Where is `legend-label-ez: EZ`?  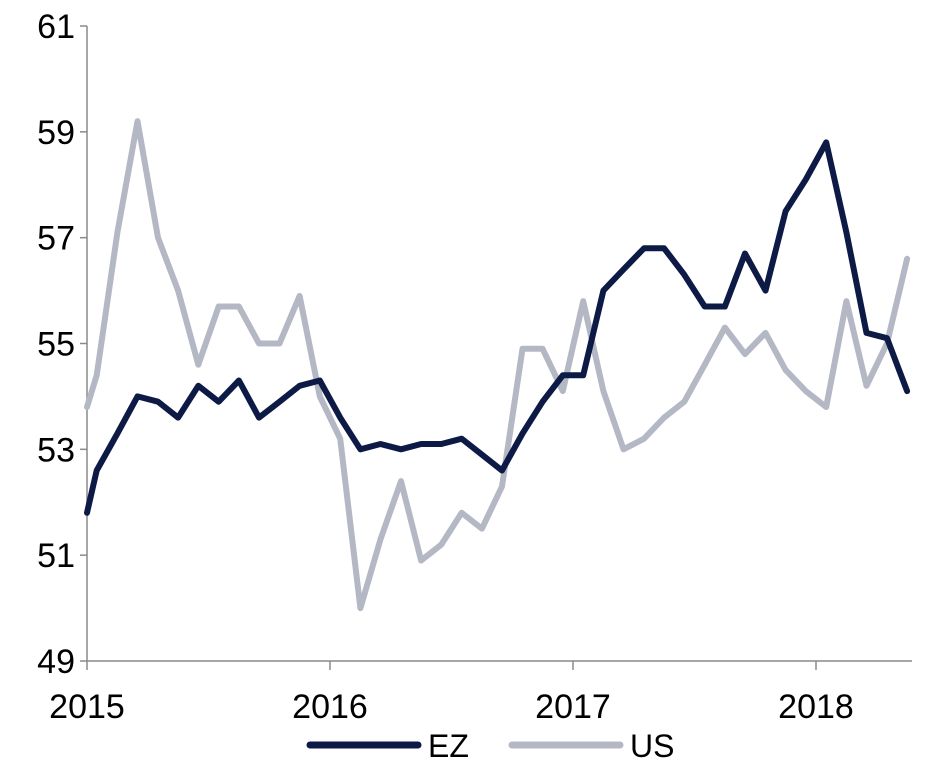
legend-label-ez: EZ is located at coordinates (448, 745).